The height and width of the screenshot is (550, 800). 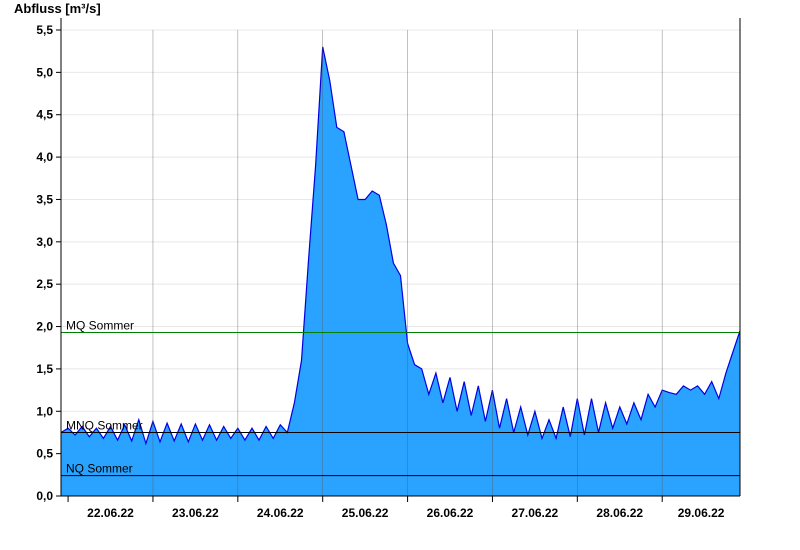 I want to click on x-tick-label: 27.06.22, so click(x=535, y=513).